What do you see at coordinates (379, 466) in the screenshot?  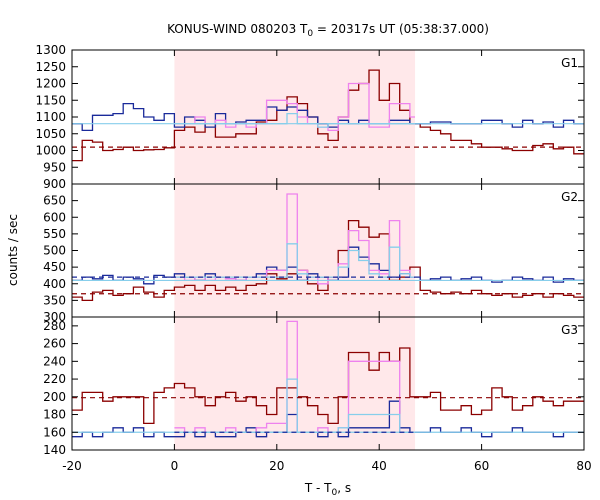 I see `x-tick-label: 40` at bounding box center [379, 466].